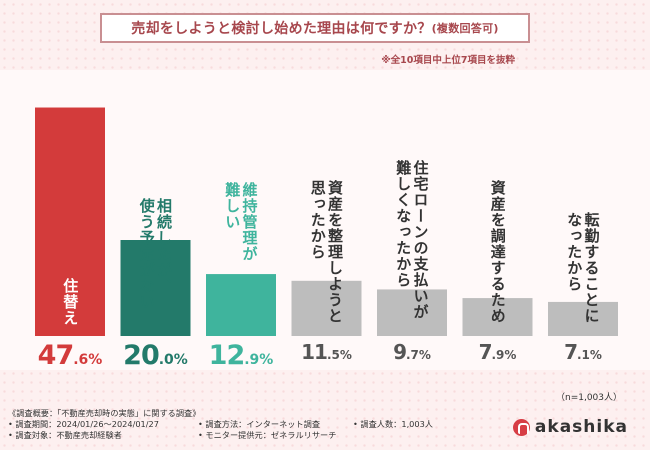 The width and height of the screenshot is (650, 450). Describe the element at coordinates (326, 252) in the screenshot. I see `category-label-4: 資産を整理しようと 思ったから` at that location.